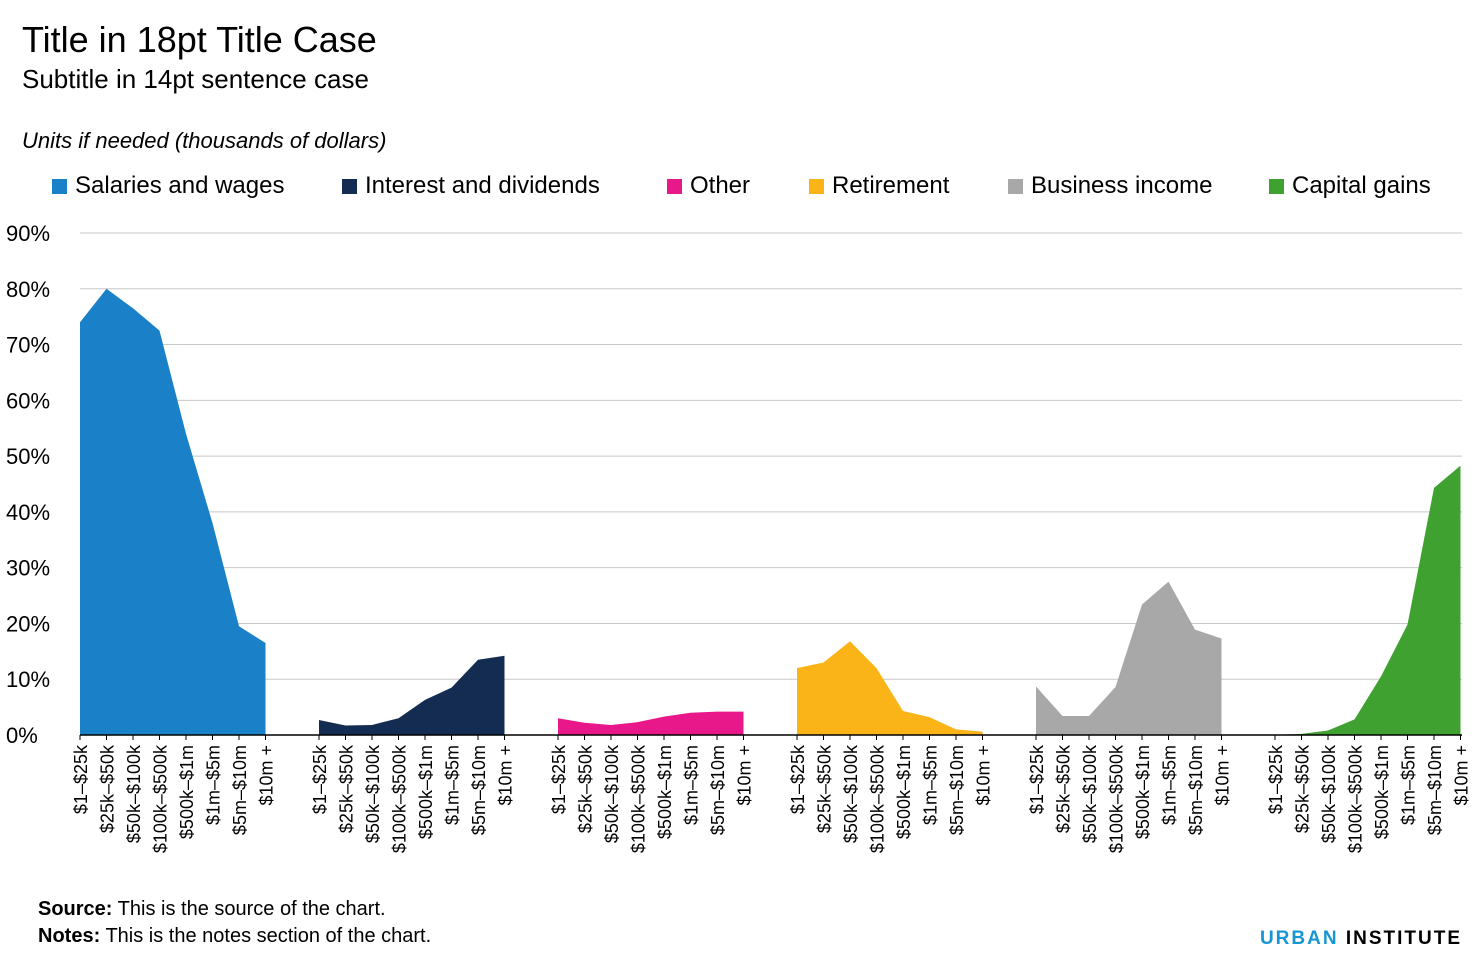 This screenshot has height=958, width=1478. I want to click on legend-item: Retirement, so click(879, 186).